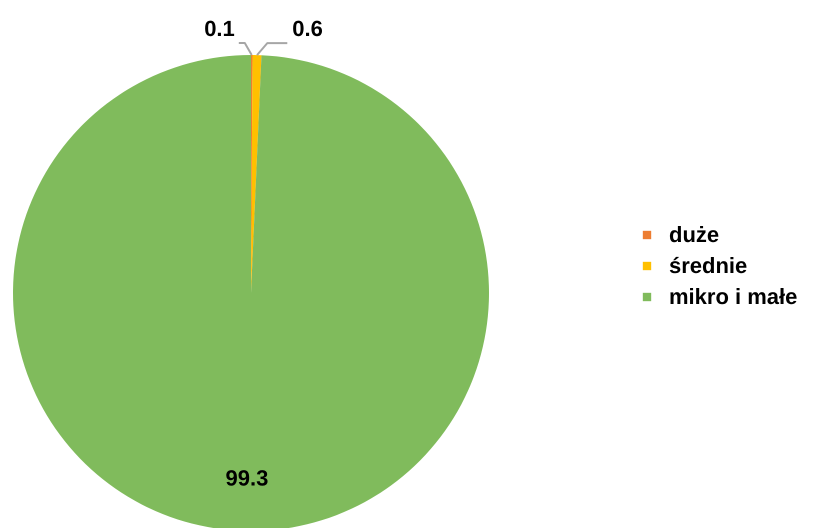  What do you see at coordinates (219, 28) in the screenshot?
I see `data-label: 0.1` at bounding box center [219, 28].